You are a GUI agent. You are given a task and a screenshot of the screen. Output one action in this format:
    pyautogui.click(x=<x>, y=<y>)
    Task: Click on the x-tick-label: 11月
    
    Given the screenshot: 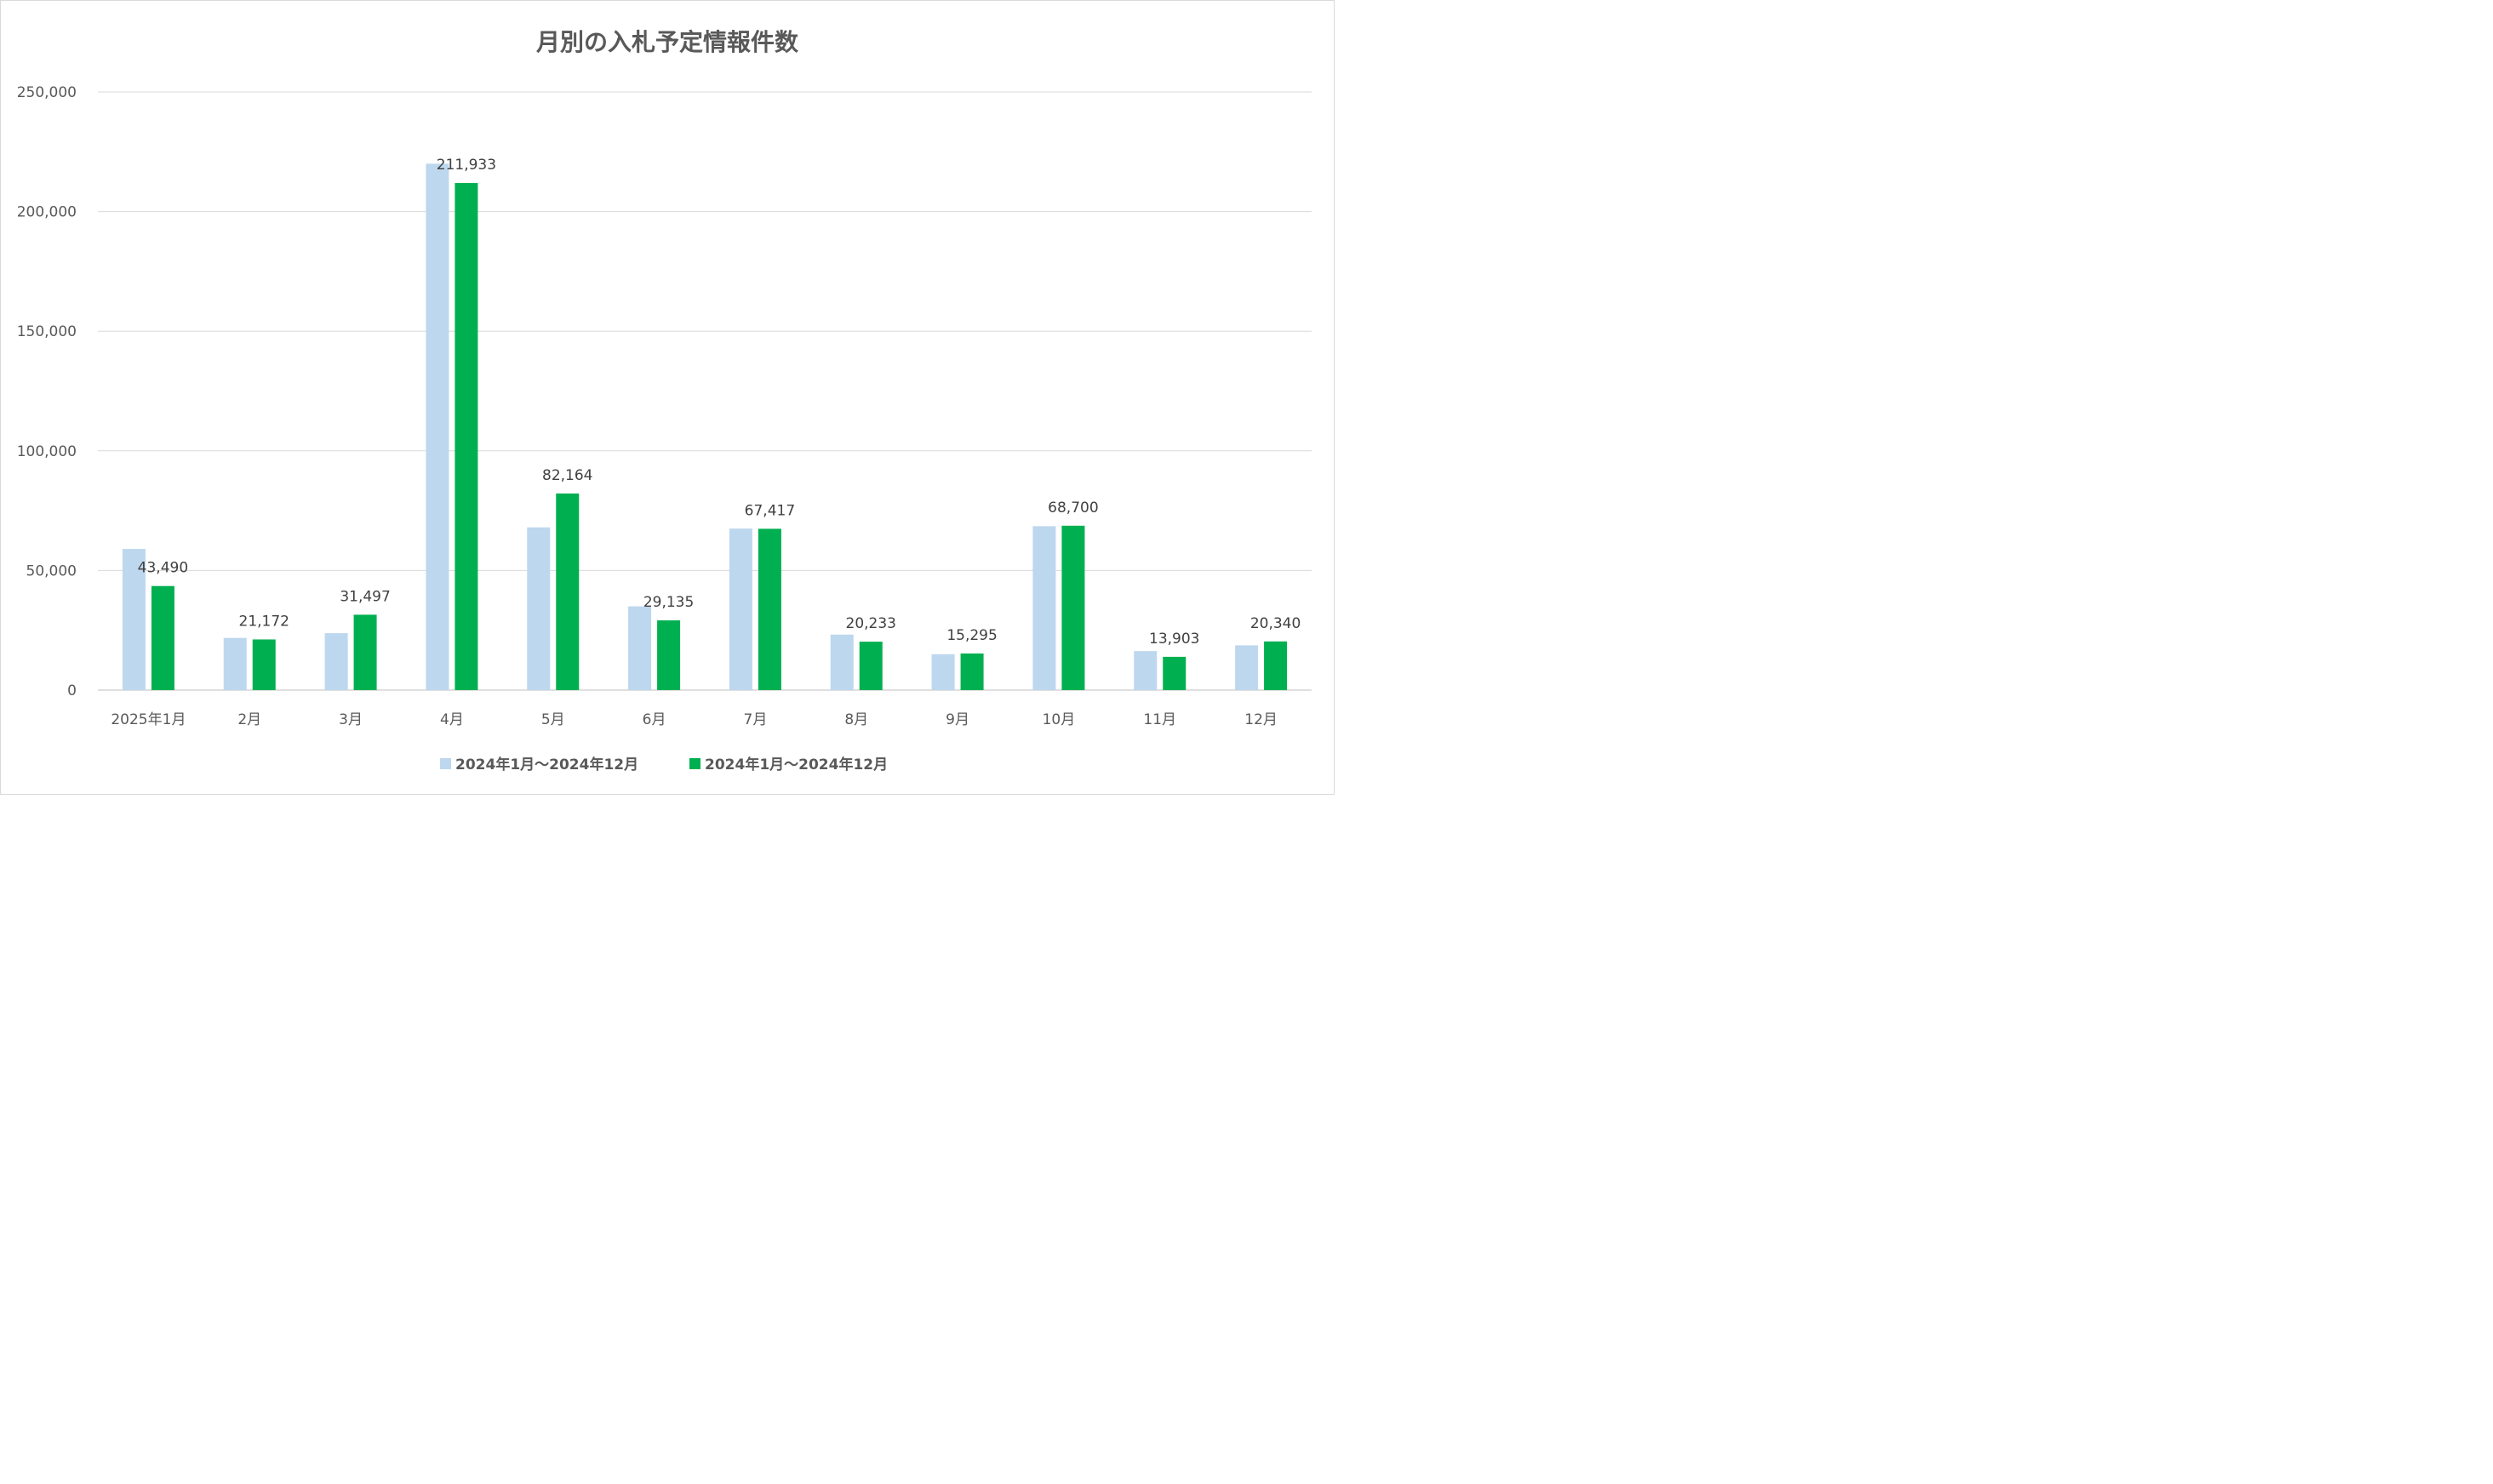 What is the action you would take?
    pyautogui.click(x=1159, y=719)
    